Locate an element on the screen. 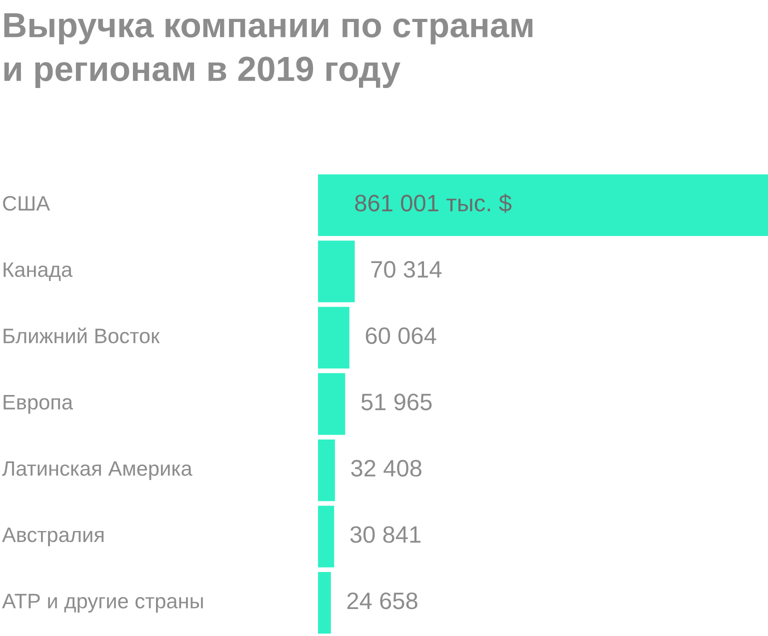 Image resolution: width=768 pixels, height=636 pixels. y-tick-label: США is located at coordinates (26, 203).